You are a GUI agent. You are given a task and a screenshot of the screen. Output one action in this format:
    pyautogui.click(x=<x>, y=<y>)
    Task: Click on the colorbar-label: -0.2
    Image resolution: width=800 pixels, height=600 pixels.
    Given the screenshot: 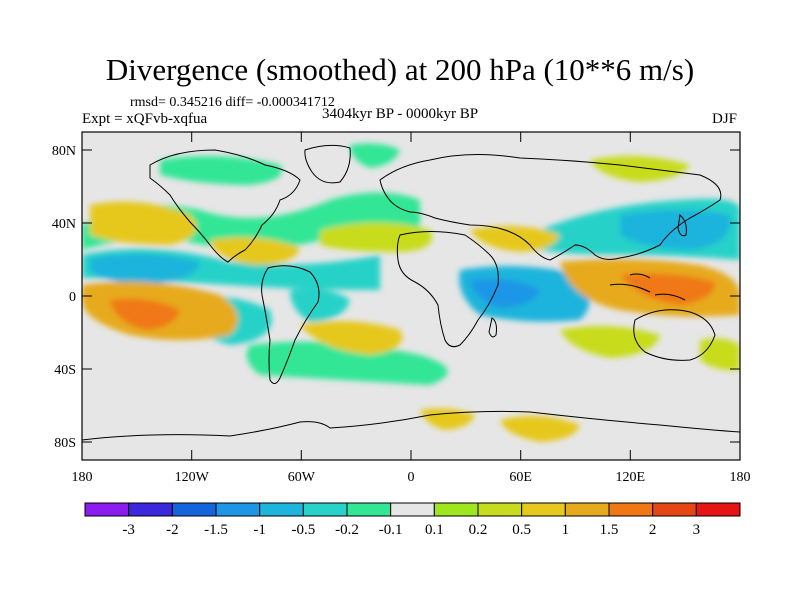 What is the action you would take?
    pyautogui.click(x=347, y=530)
    